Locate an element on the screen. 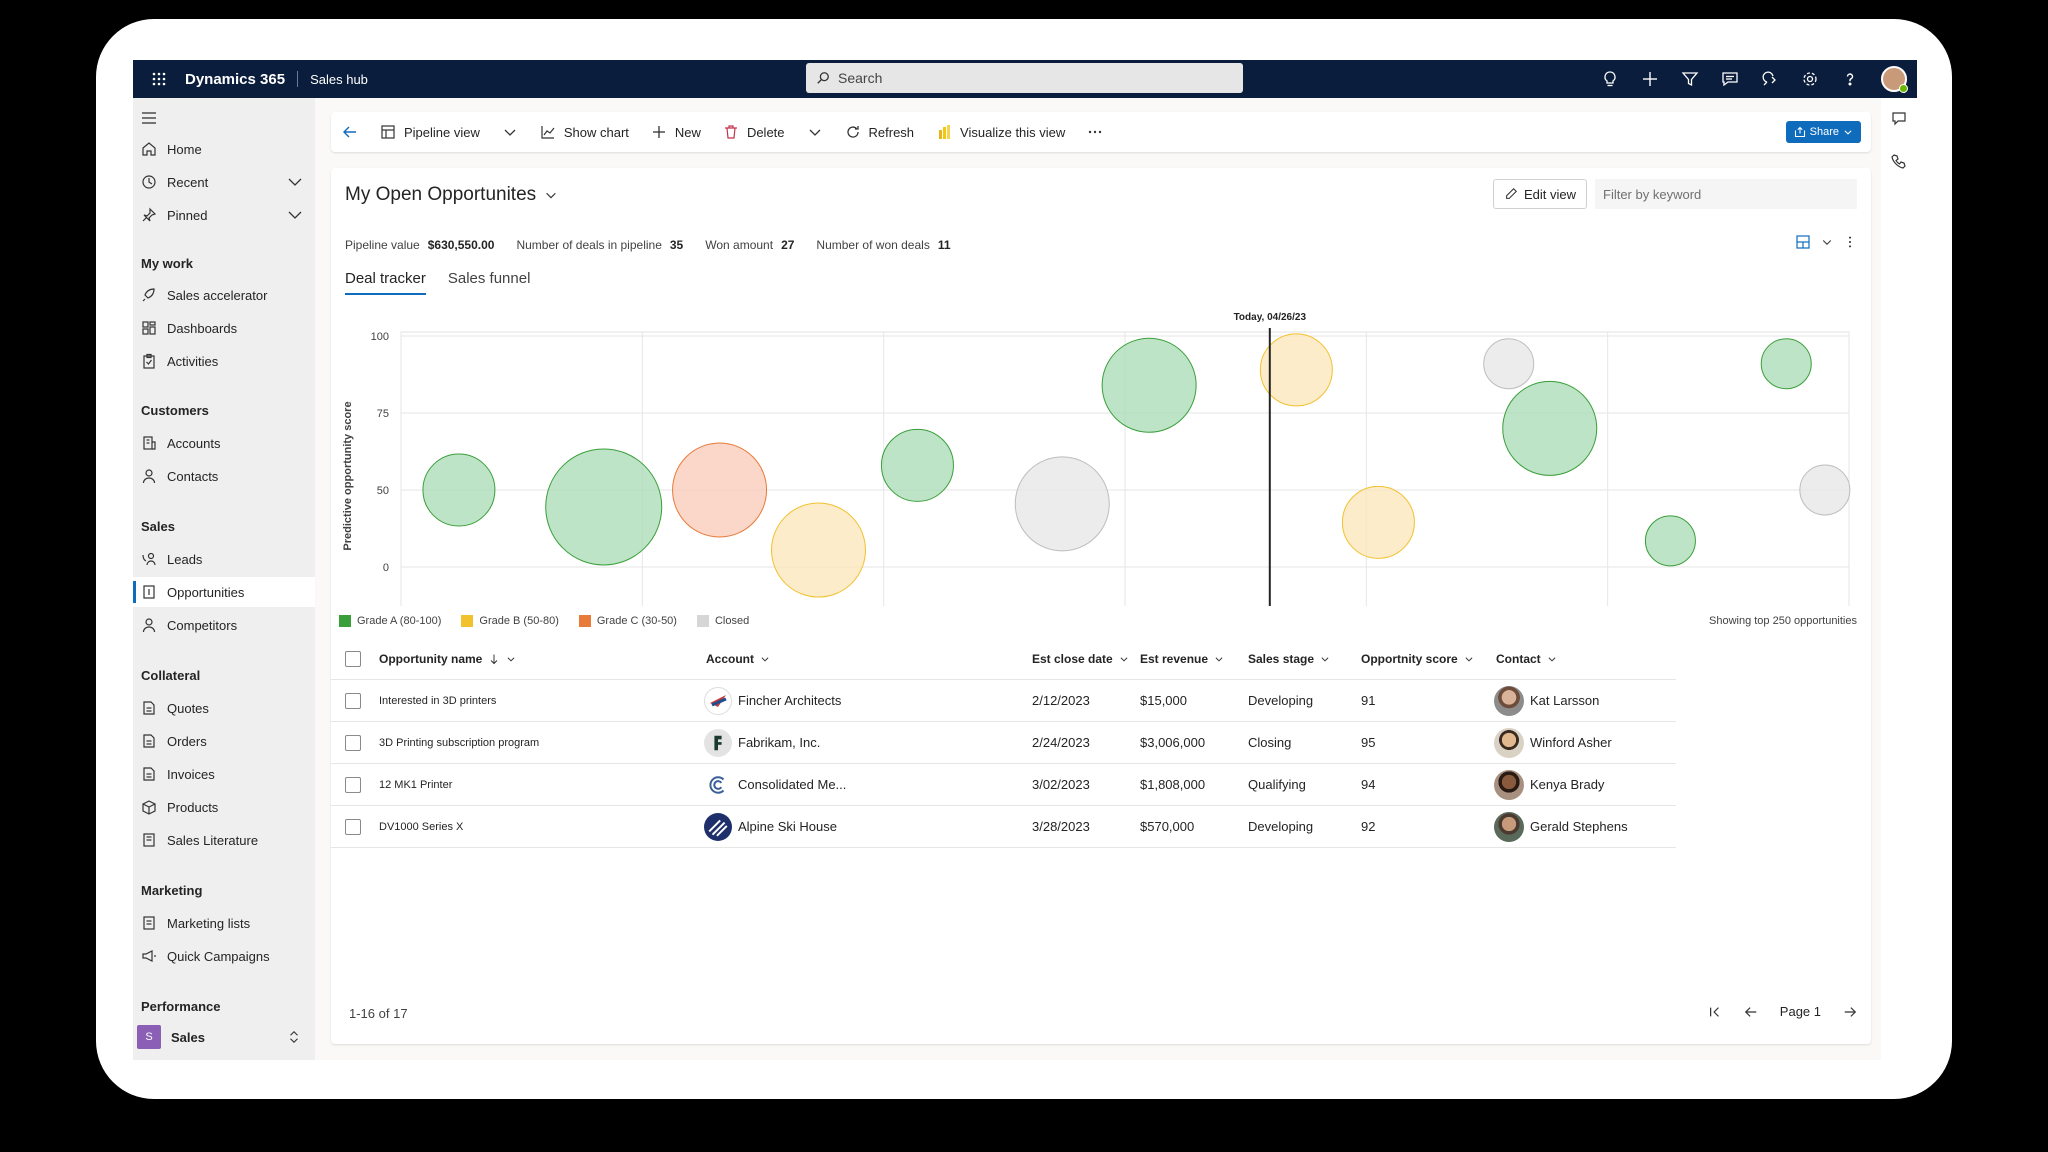 This screenshot has width=2048, height=1152. cell-est-close-date: 2/12/2023 is located at coordinates (1061, 700).